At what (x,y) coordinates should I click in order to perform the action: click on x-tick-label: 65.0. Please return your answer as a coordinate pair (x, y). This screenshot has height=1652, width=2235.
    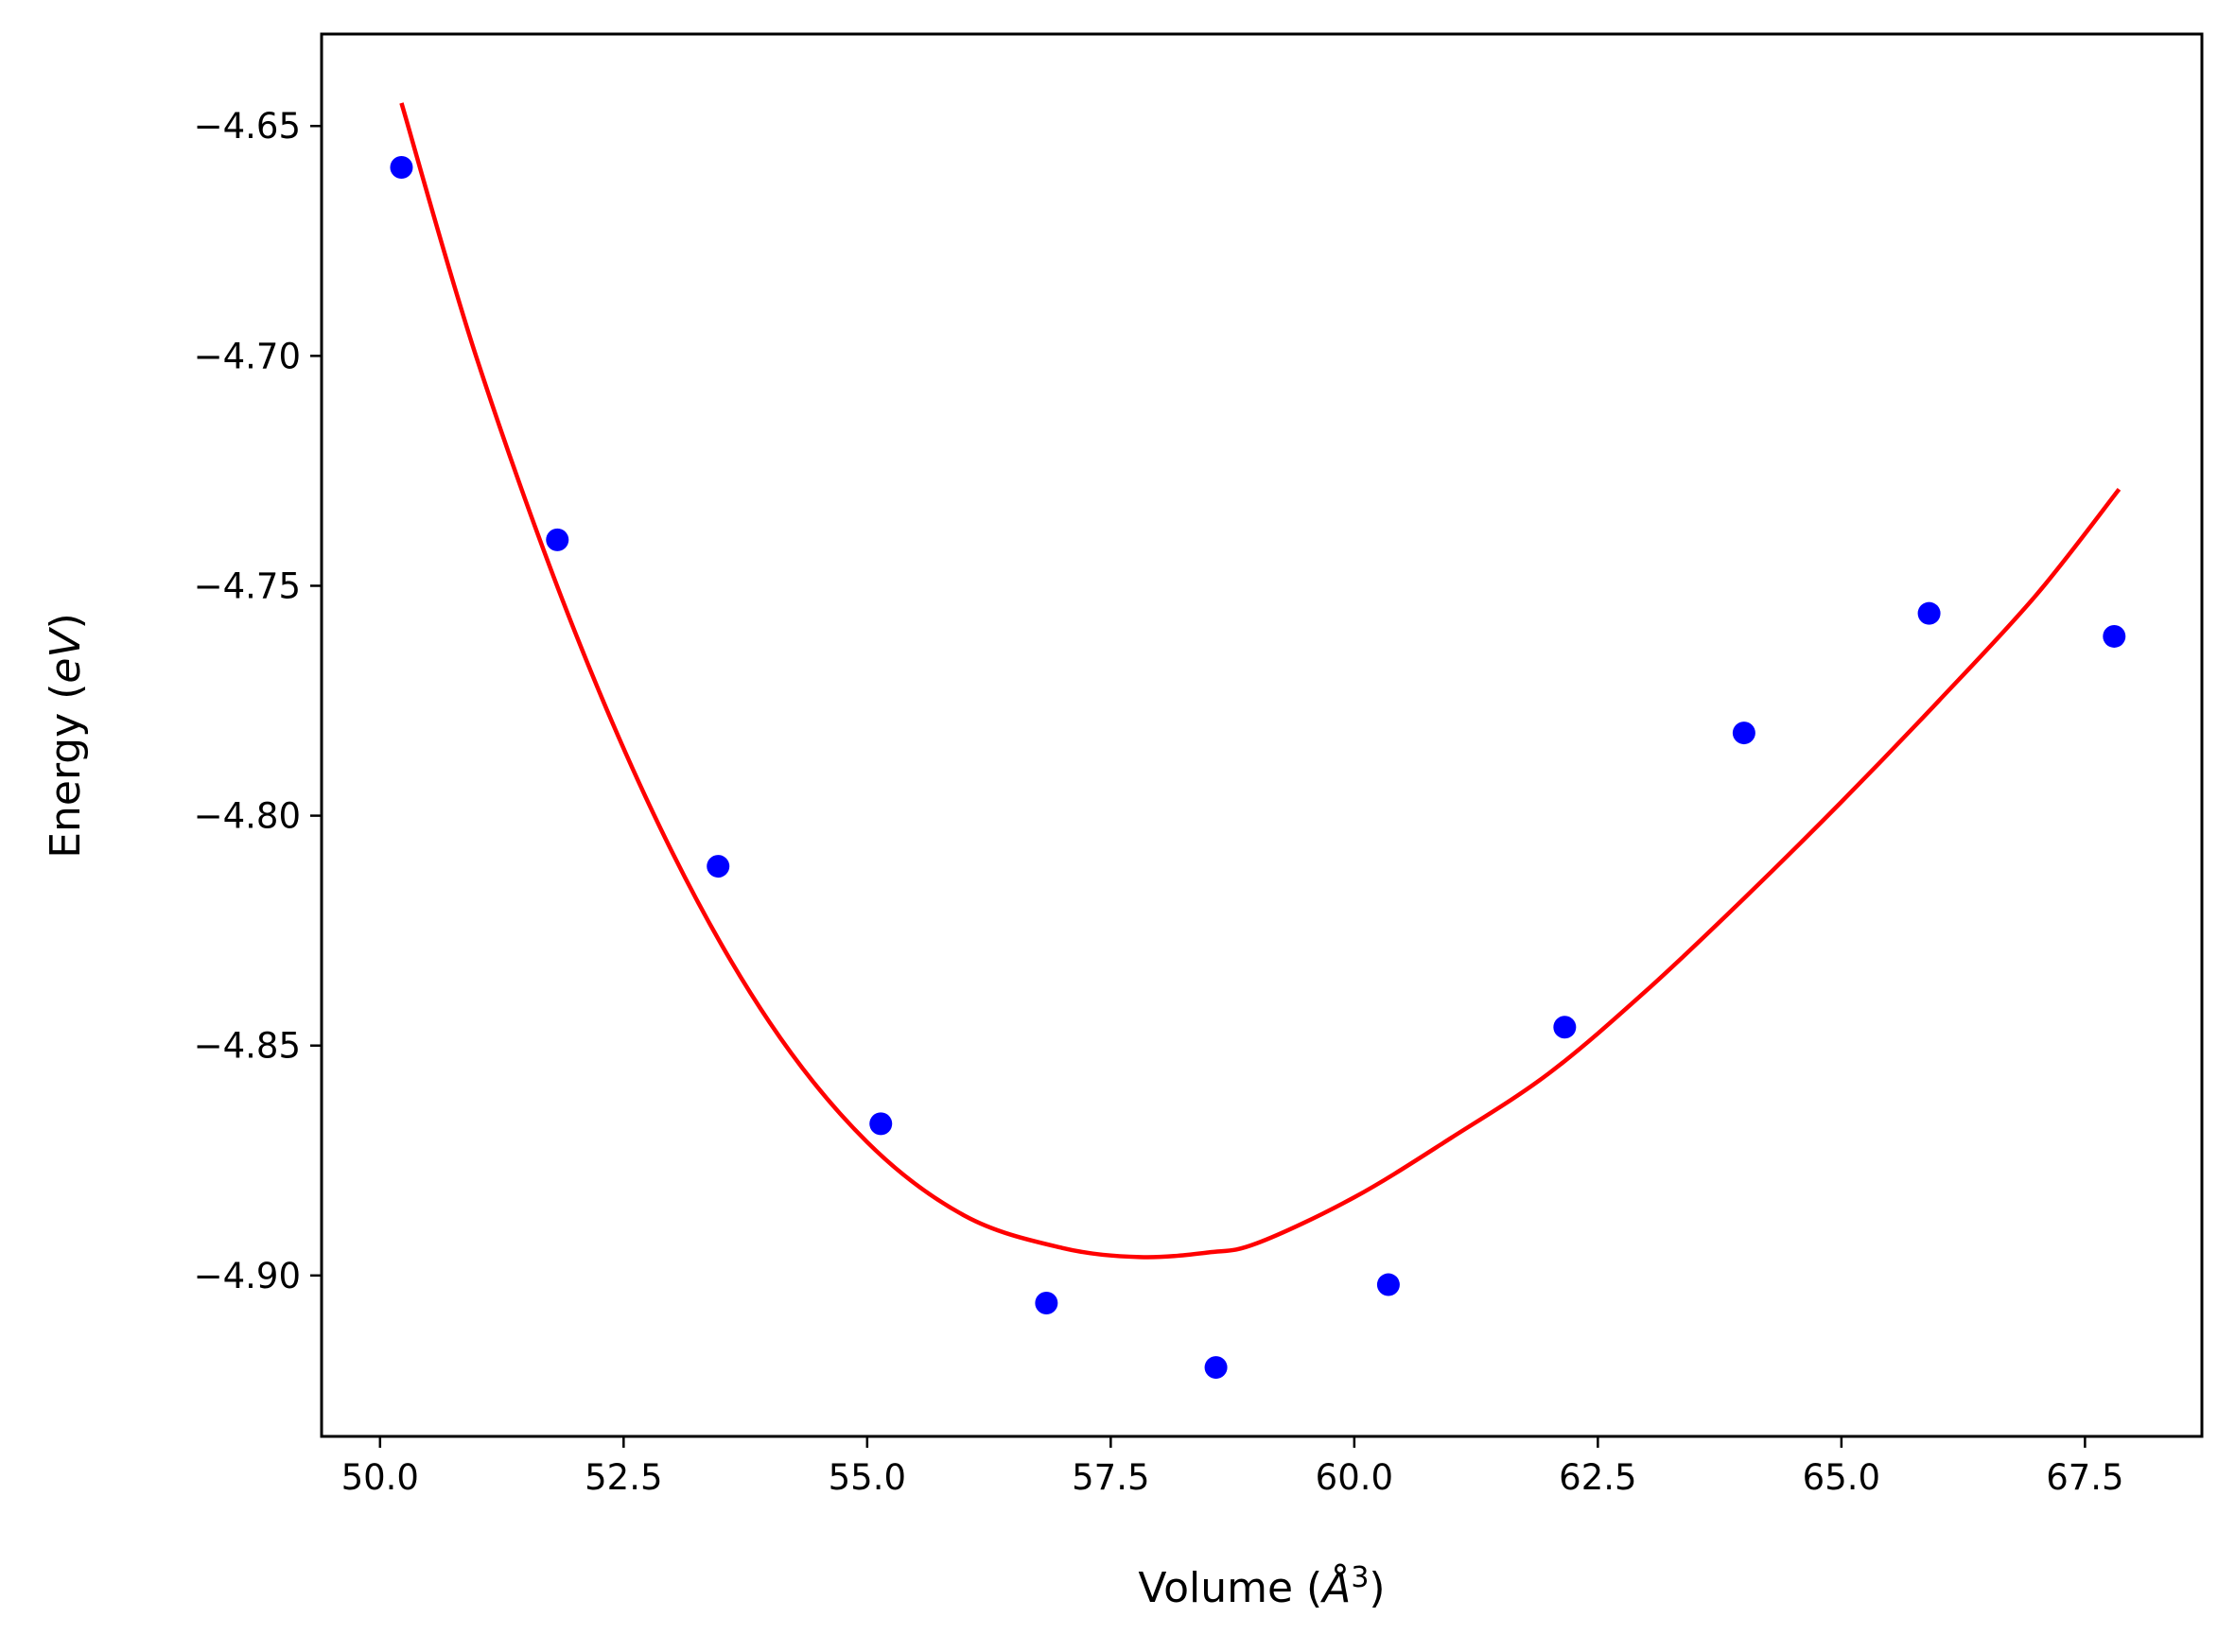
    Looking at the image, I should click on (1841, 1477).